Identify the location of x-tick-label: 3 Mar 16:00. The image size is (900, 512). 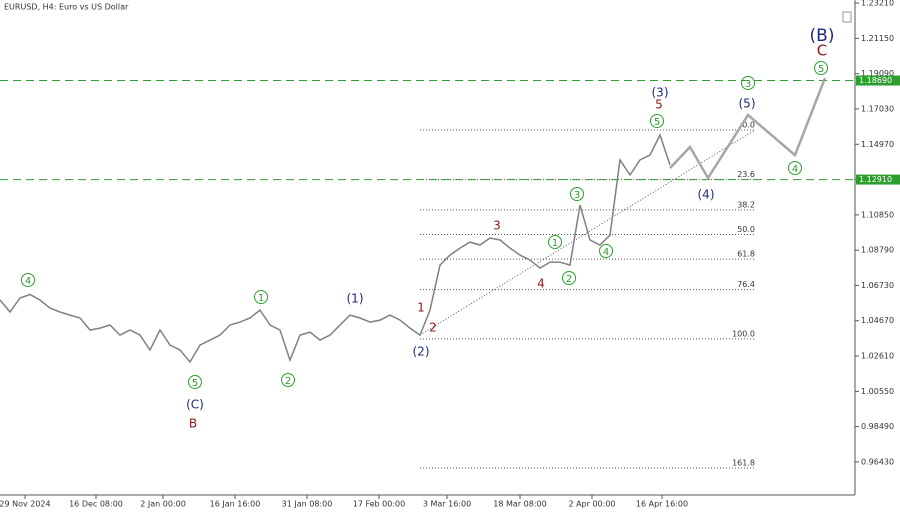
(447, 504).